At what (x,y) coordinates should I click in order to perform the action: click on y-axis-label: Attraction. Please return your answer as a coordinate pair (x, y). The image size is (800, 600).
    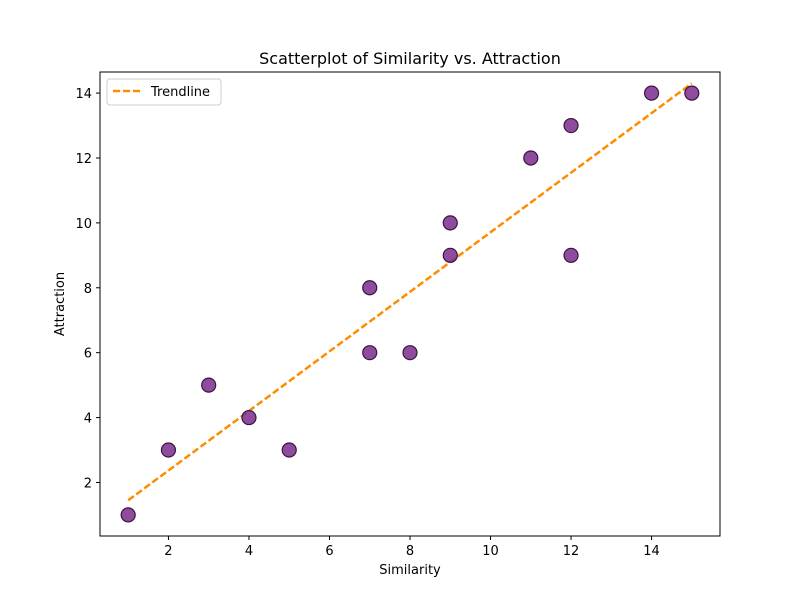
    Looking at the image, I should click on (60, 304).